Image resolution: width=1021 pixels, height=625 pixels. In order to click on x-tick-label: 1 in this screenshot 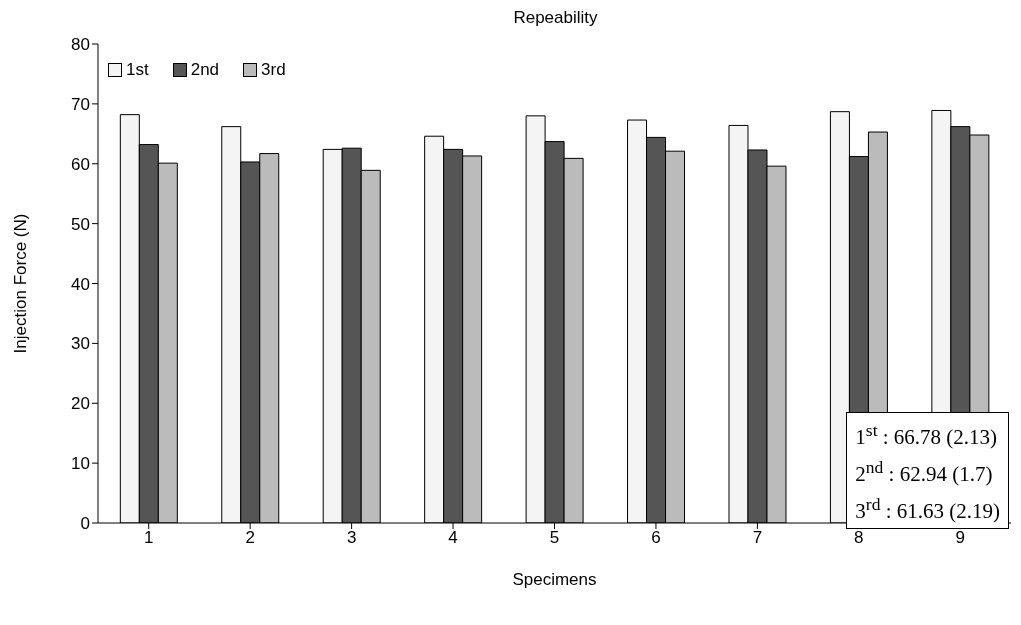, I will do `click(148, 538)`.